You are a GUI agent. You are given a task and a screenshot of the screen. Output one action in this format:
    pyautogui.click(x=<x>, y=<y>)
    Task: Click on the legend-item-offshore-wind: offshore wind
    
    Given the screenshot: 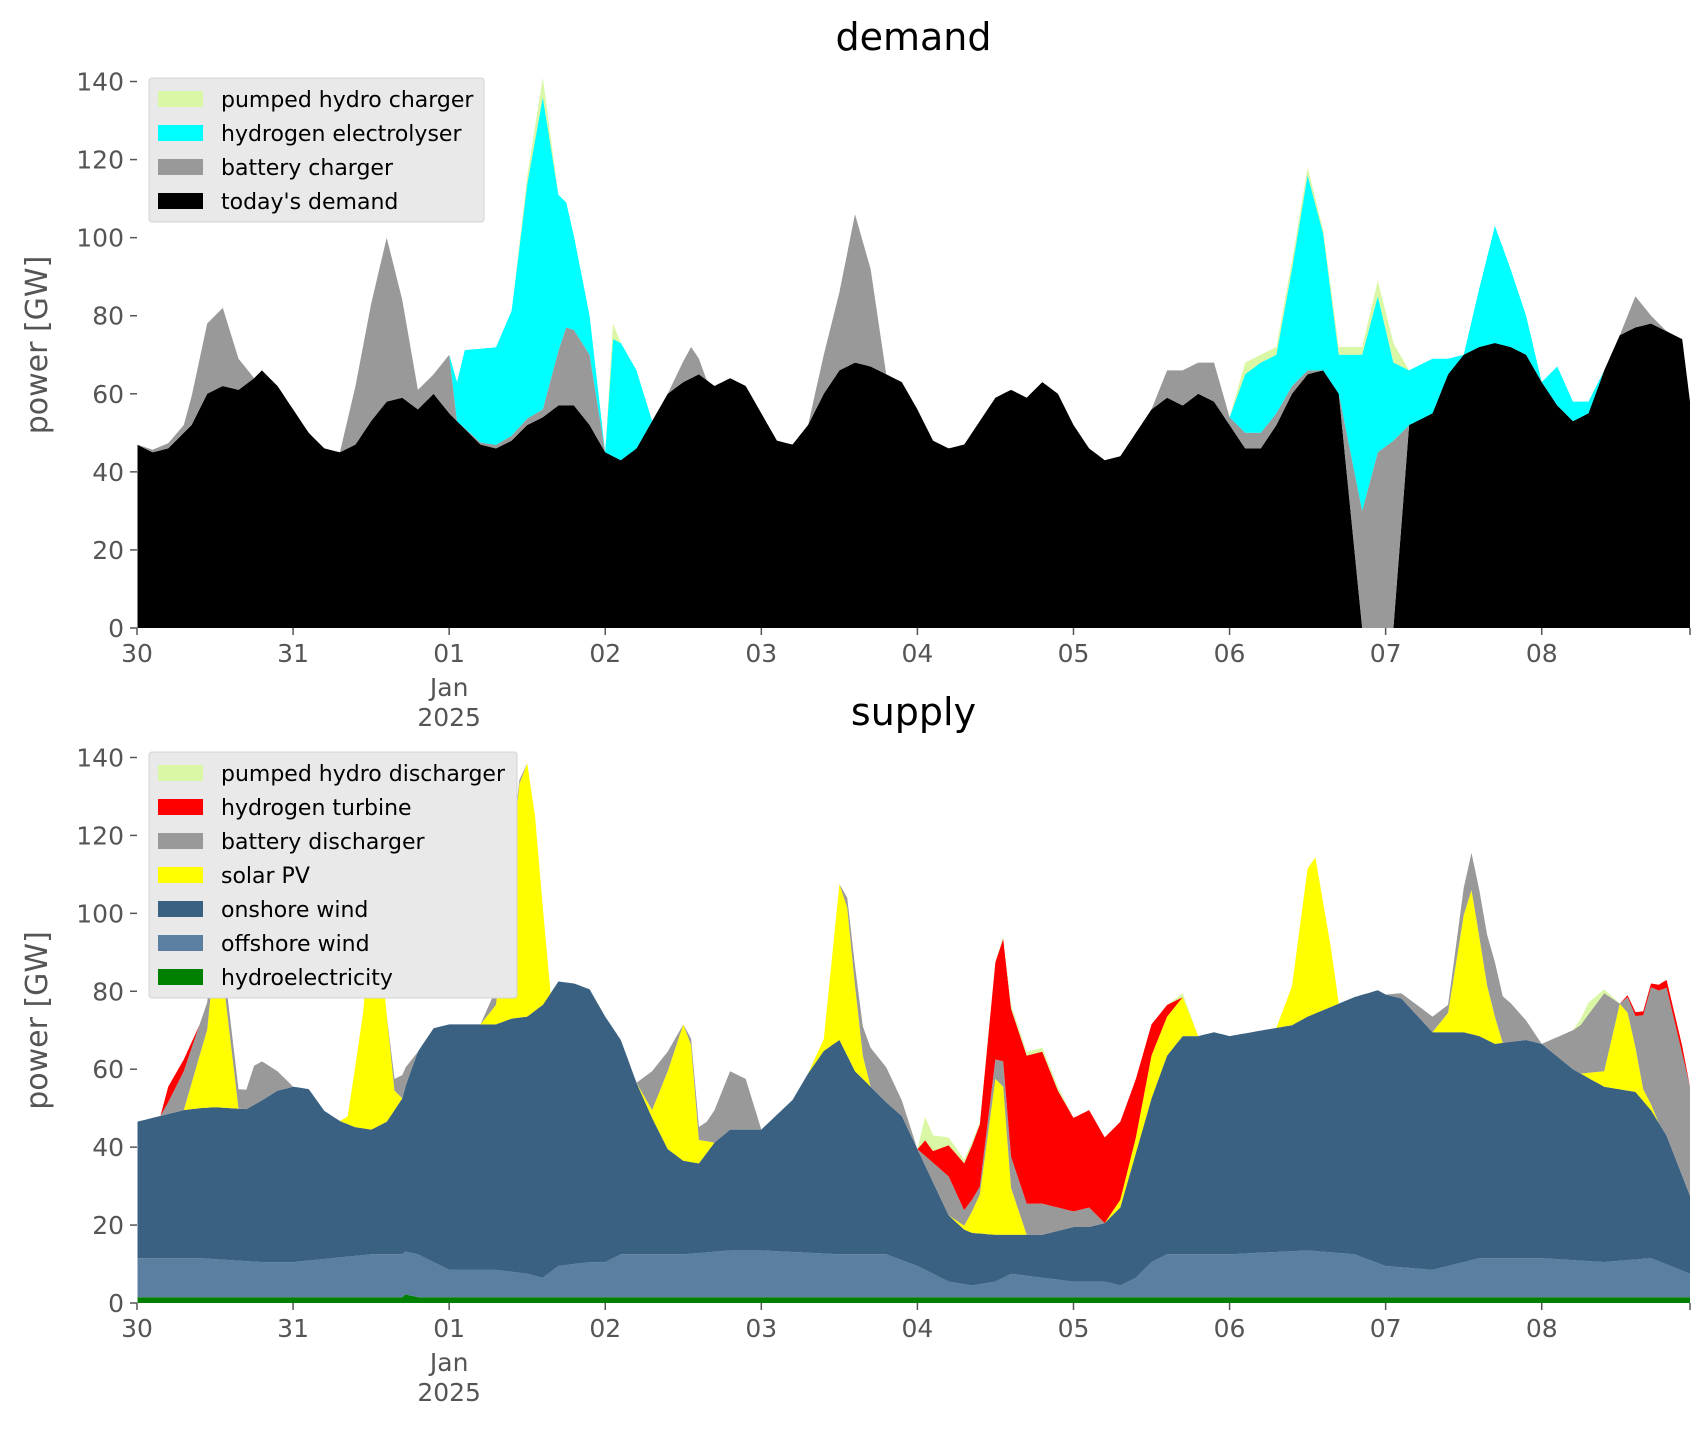 What is the action you would take?
    pyautogui.click(x=264, y=944)
    